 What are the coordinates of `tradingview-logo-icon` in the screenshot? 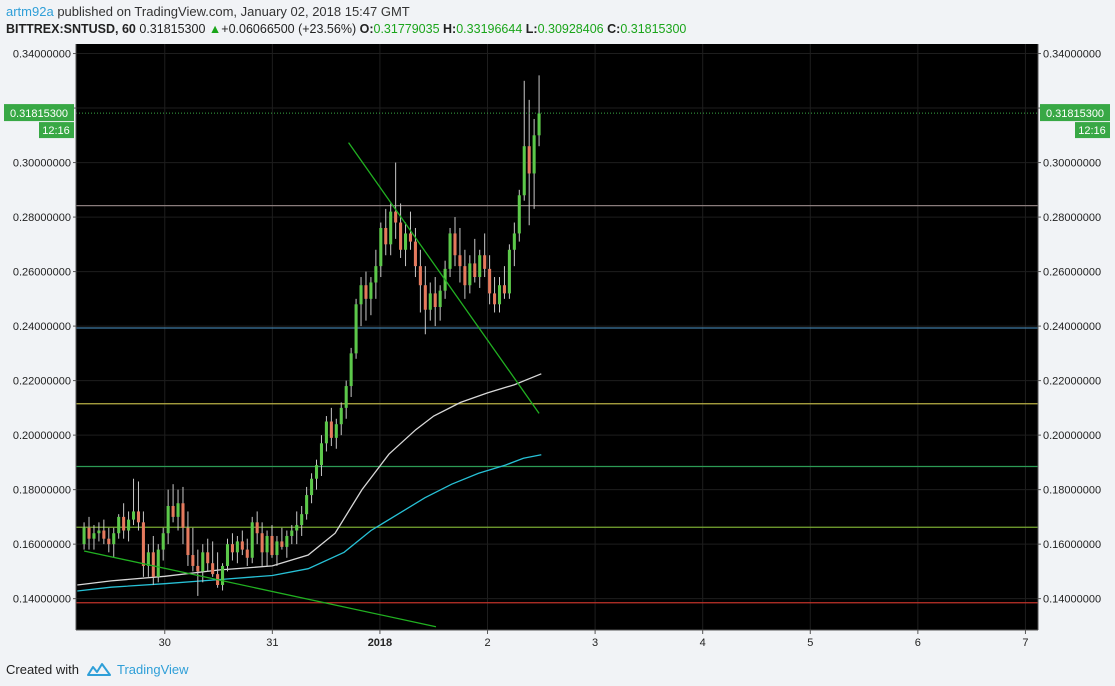 It's located at (99, 670).